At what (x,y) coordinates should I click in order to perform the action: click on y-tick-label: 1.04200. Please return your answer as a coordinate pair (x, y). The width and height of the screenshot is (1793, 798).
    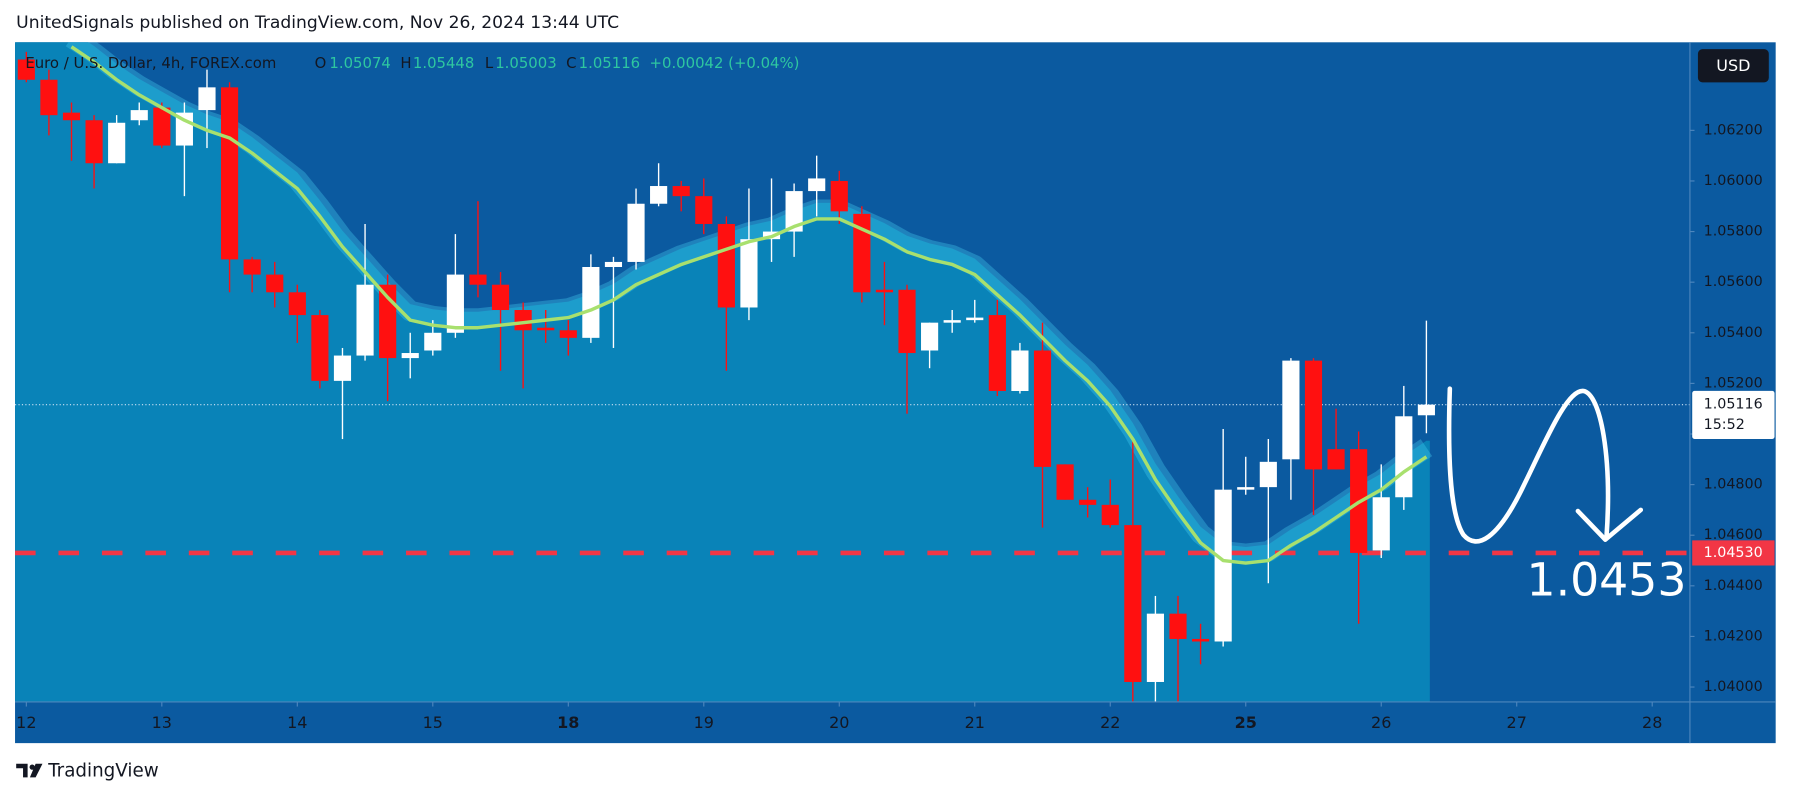
    Looking at the image, I should click on (1733, 636).